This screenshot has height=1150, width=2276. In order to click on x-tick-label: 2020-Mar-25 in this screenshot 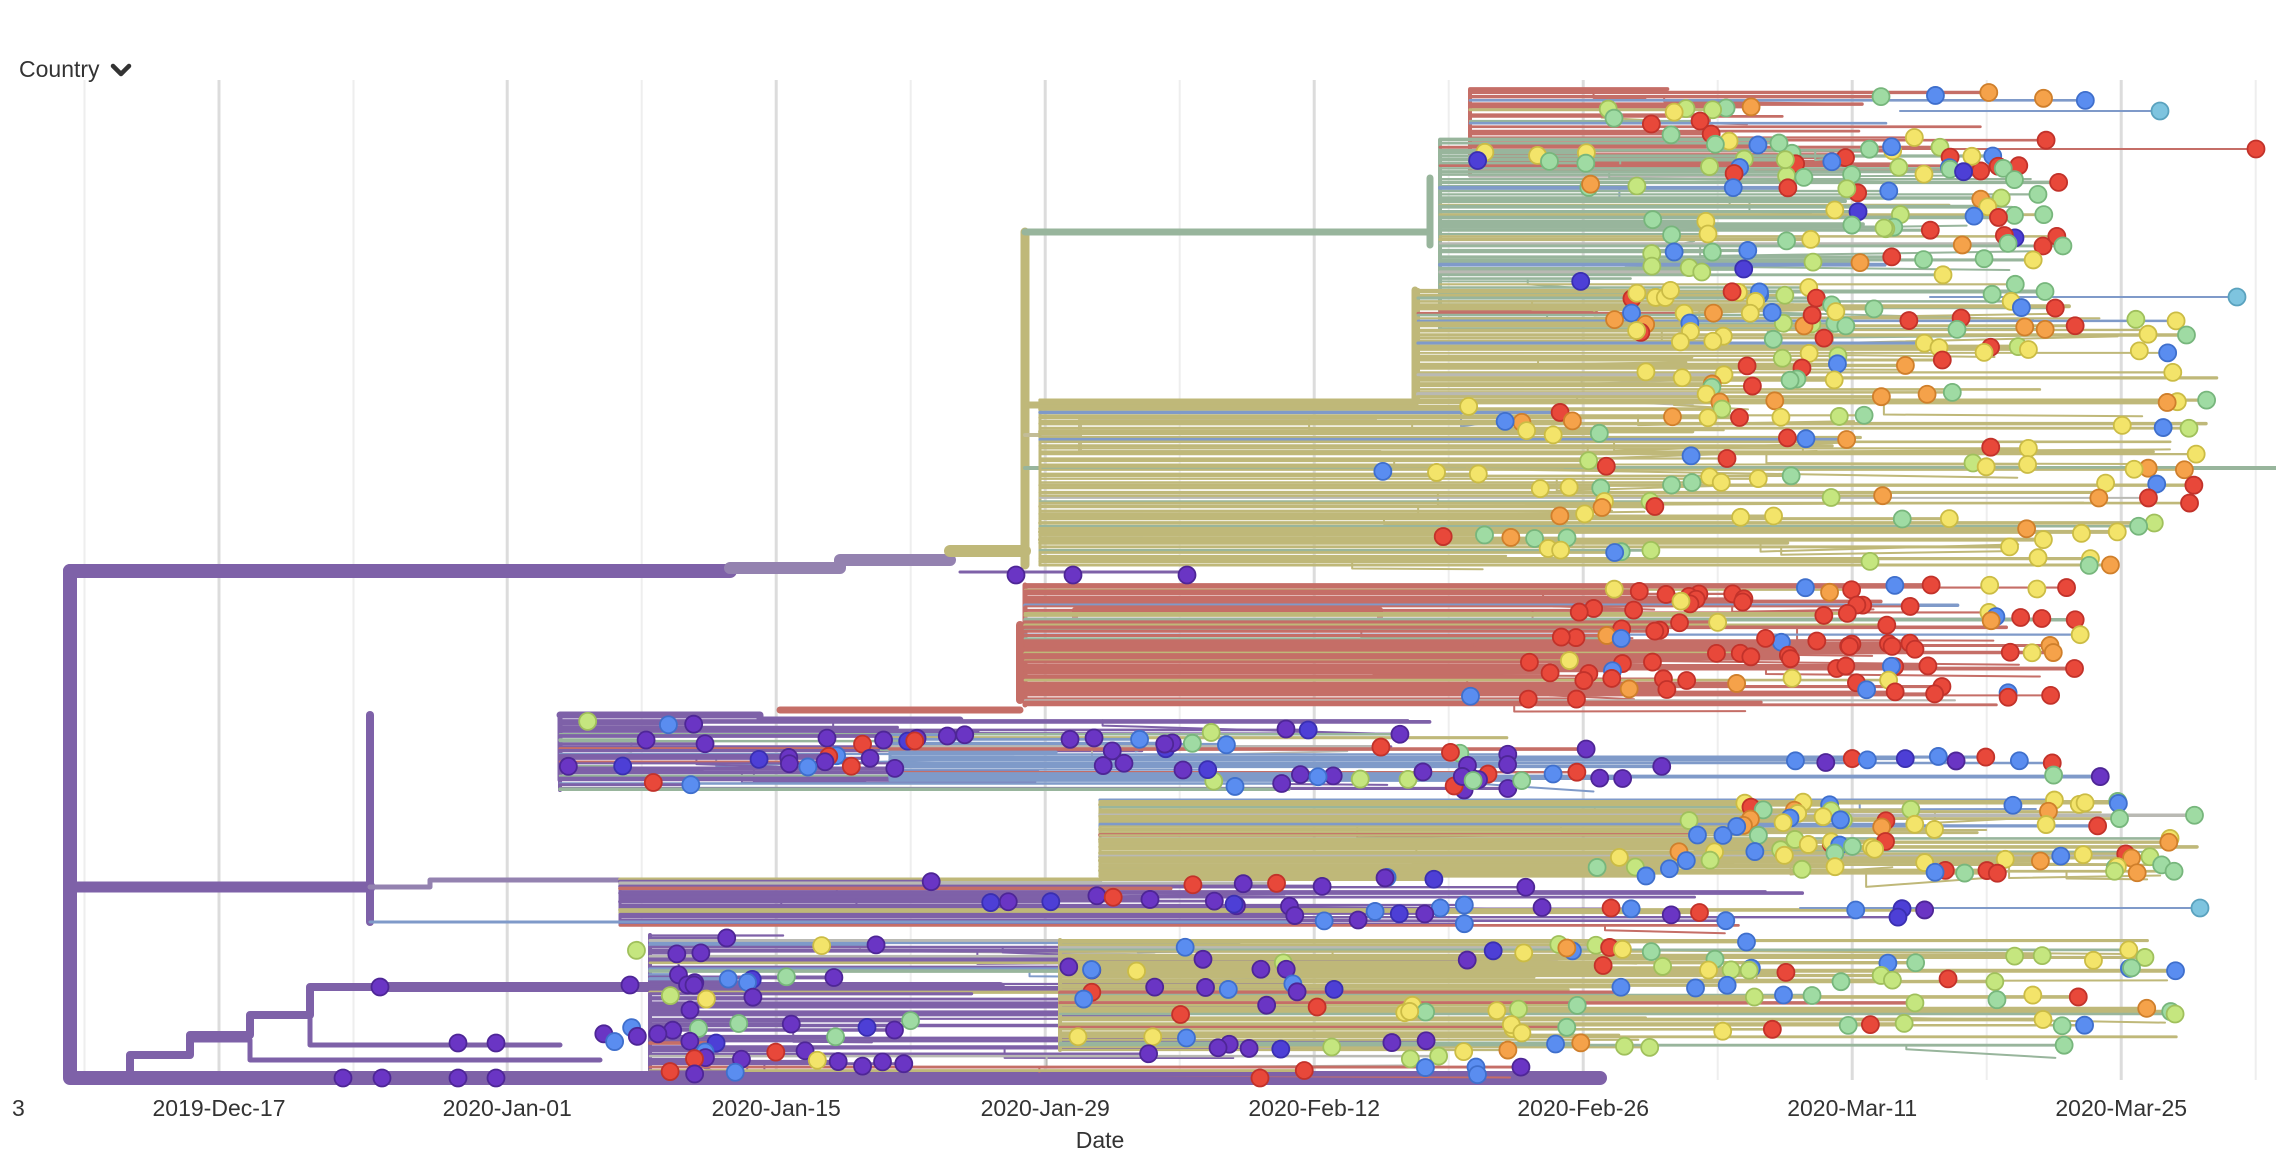, I will do `click(2121, 1108)`.